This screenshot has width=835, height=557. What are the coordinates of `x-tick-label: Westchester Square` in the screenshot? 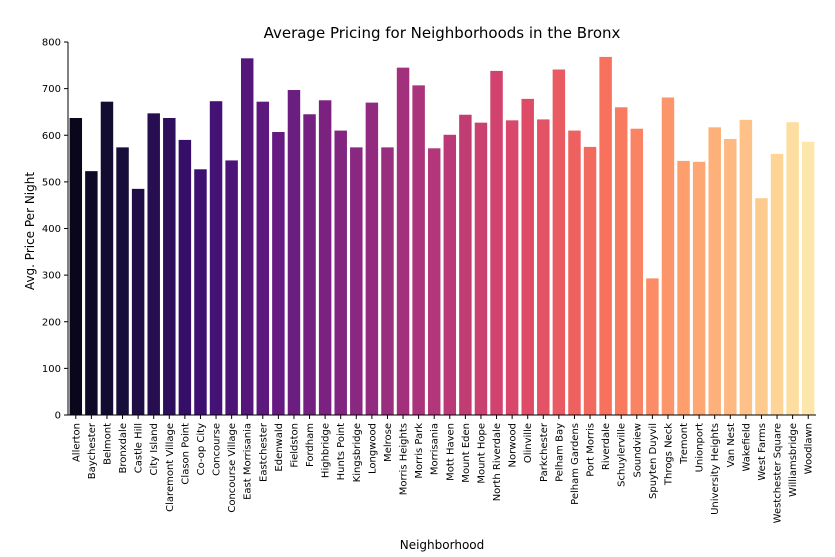 It's located at (778, 473).